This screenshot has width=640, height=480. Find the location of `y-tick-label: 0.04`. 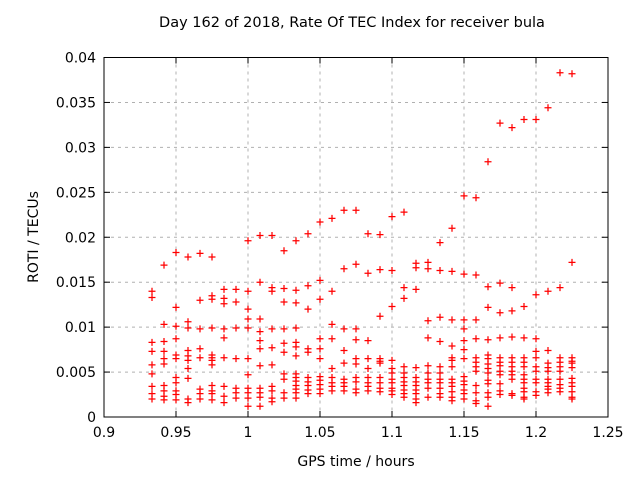

y-tick-label: 0.04 is located at coordinates (80, 59).